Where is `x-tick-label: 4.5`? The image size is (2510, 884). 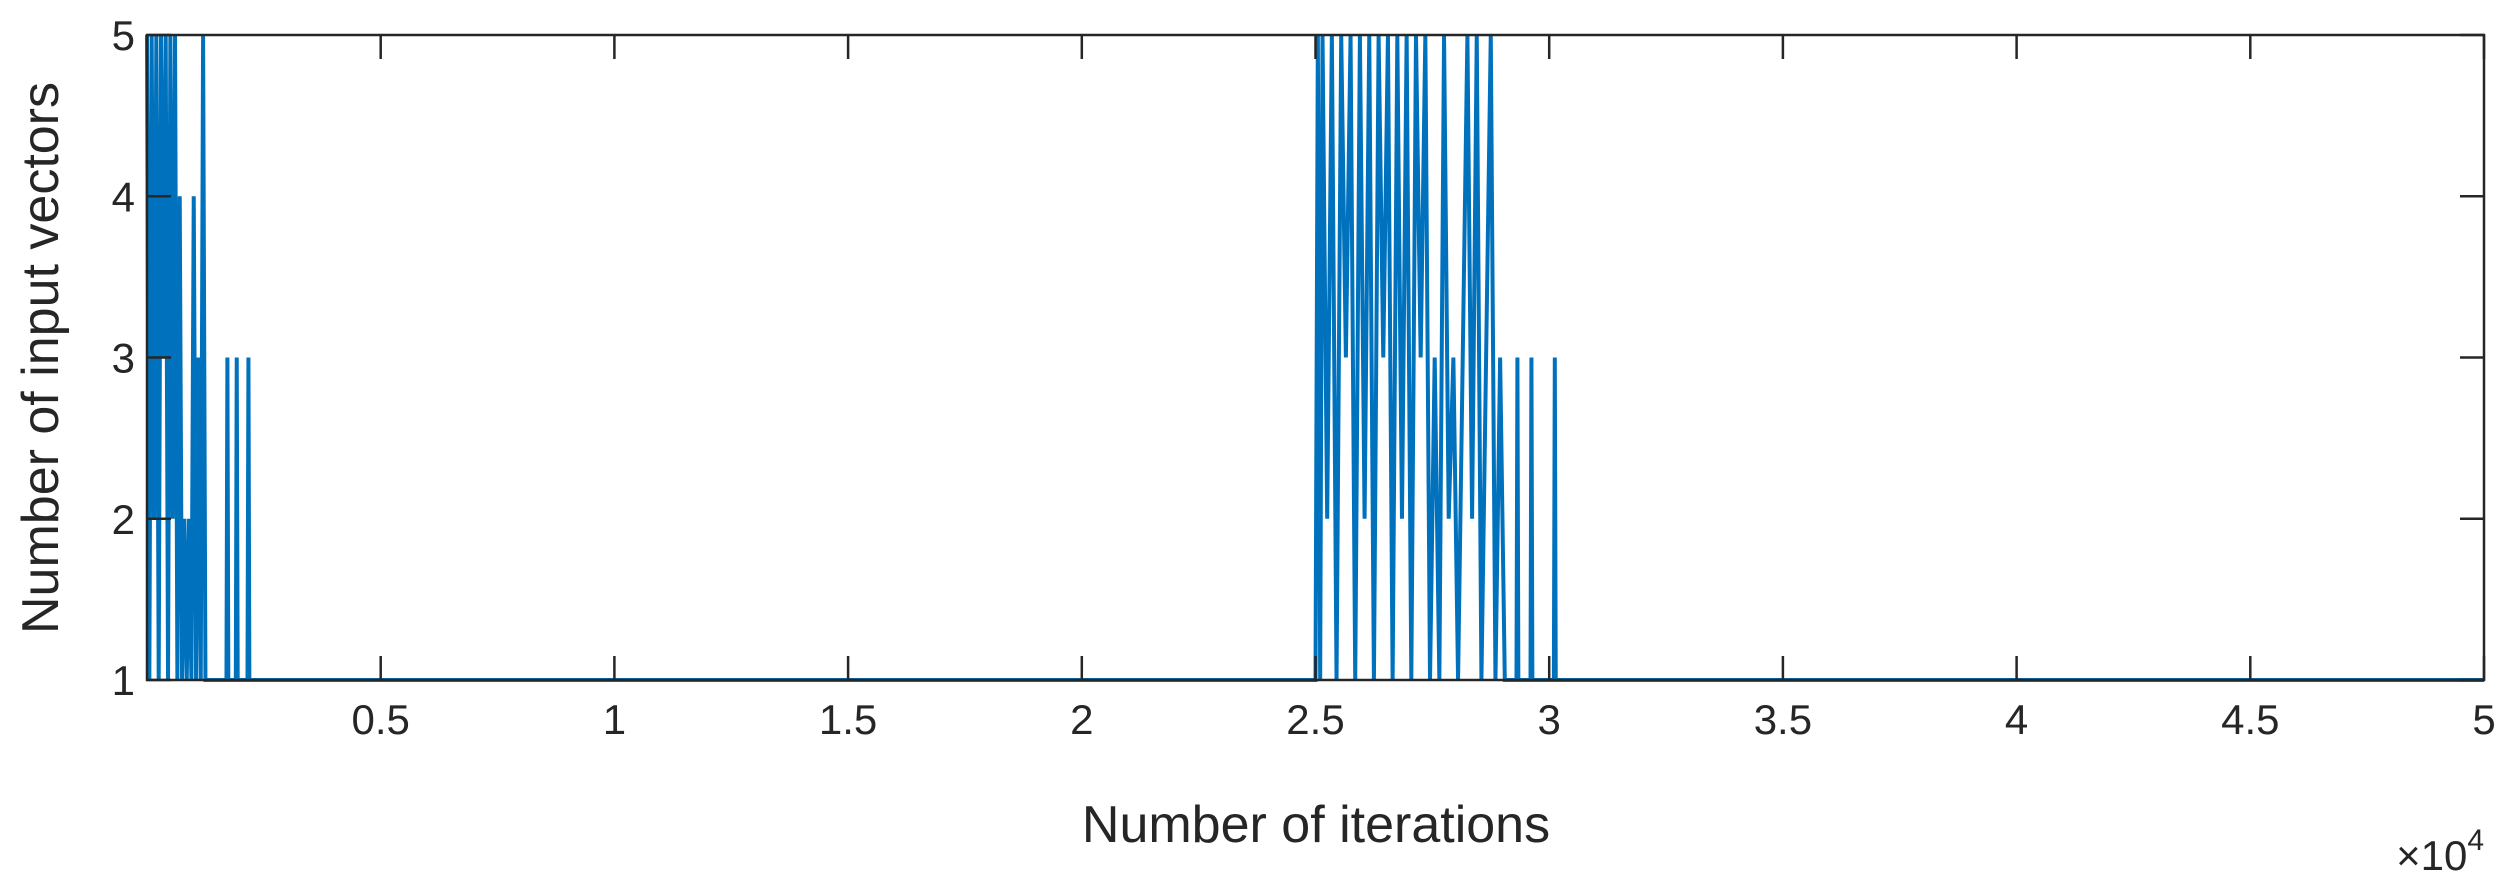 x-tick-label: 4.5 is located at coordinates (2250, 719).